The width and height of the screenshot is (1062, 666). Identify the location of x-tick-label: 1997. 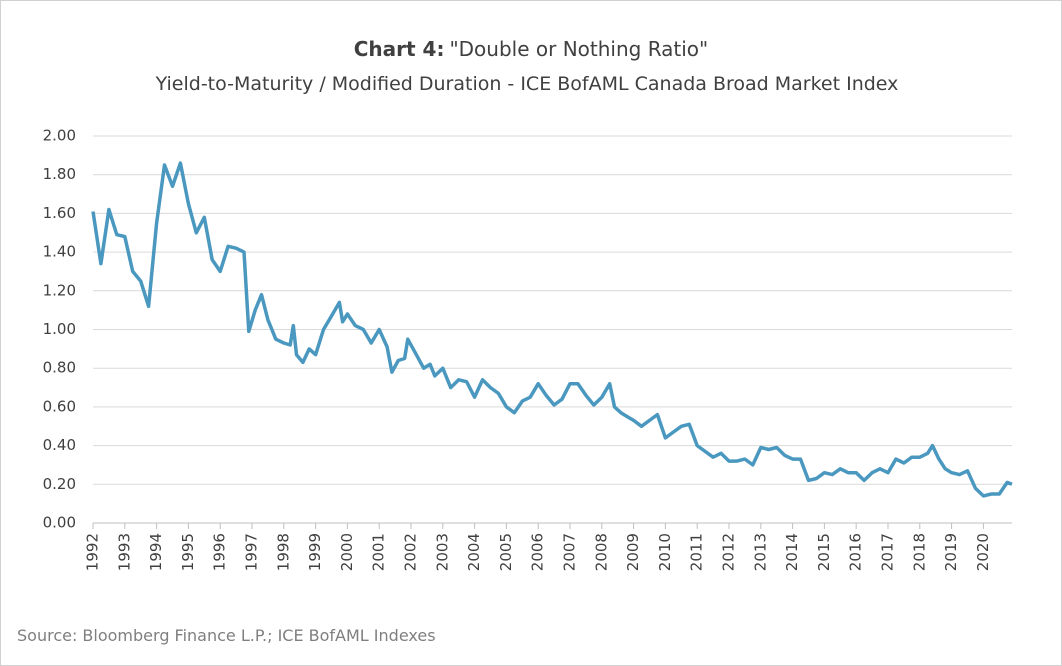
(251, 552).